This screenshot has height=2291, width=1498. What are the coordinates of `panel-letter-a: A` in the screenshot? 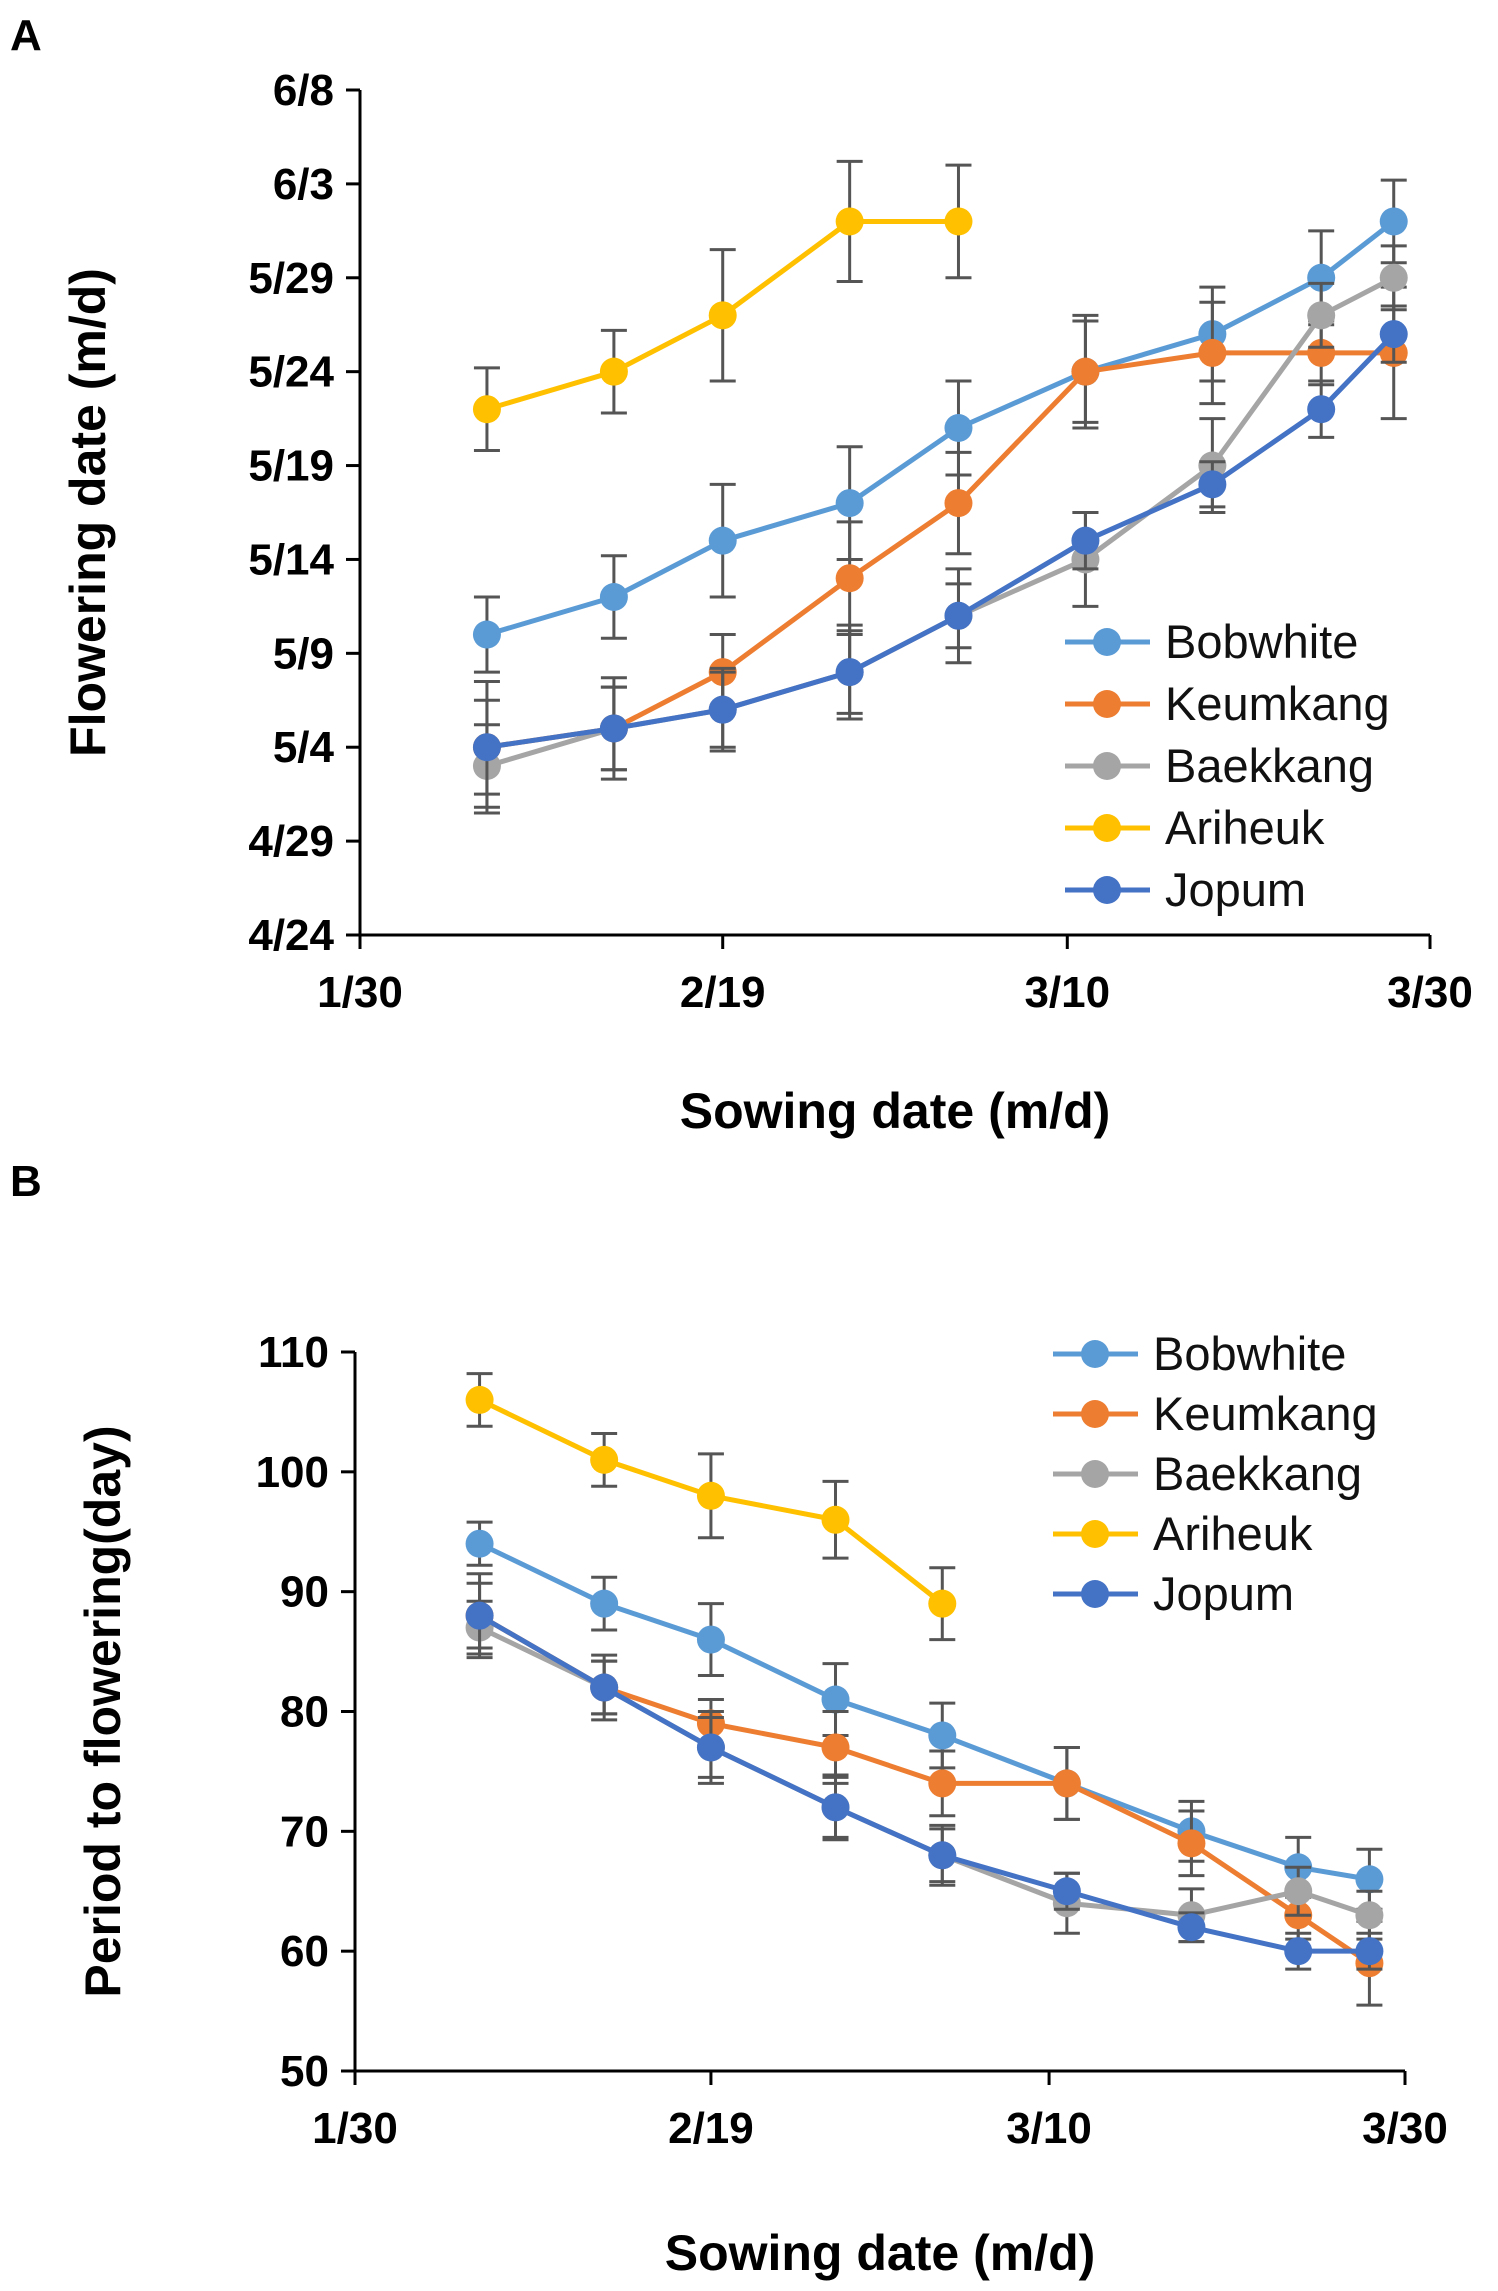 It's located at (26, 35).